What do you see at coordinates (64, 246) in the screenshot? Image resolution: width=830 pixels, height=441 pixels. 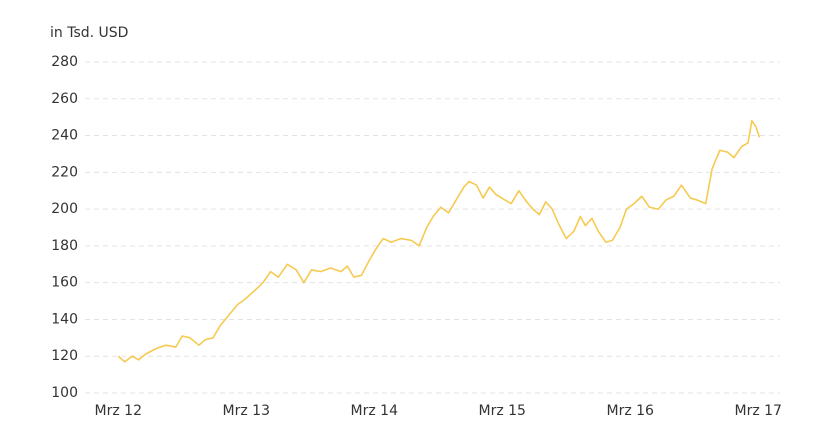 I see `y-tick-label: 180` at bounding box center [64, 246].